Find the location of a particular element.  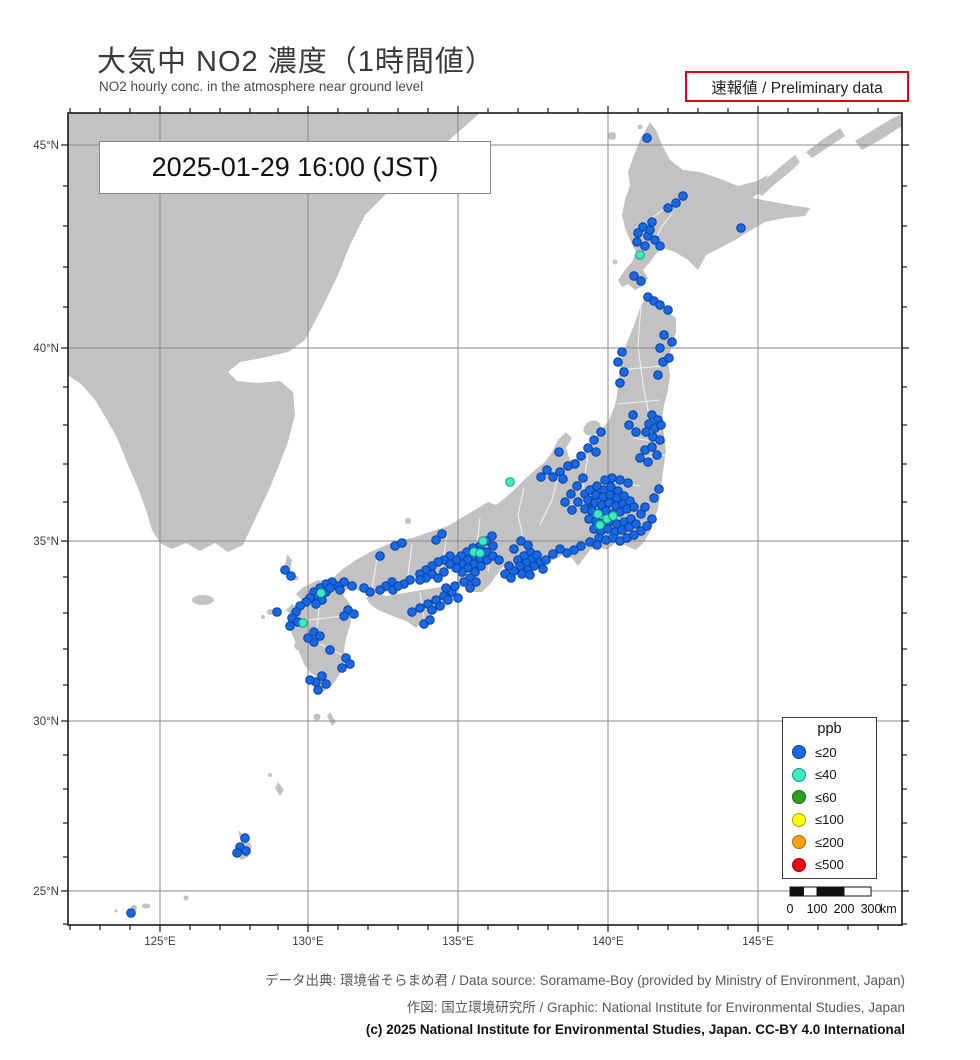

timestamp-box: 2025-01-29 16:00 (JST) is located at coordinates (295, 167).